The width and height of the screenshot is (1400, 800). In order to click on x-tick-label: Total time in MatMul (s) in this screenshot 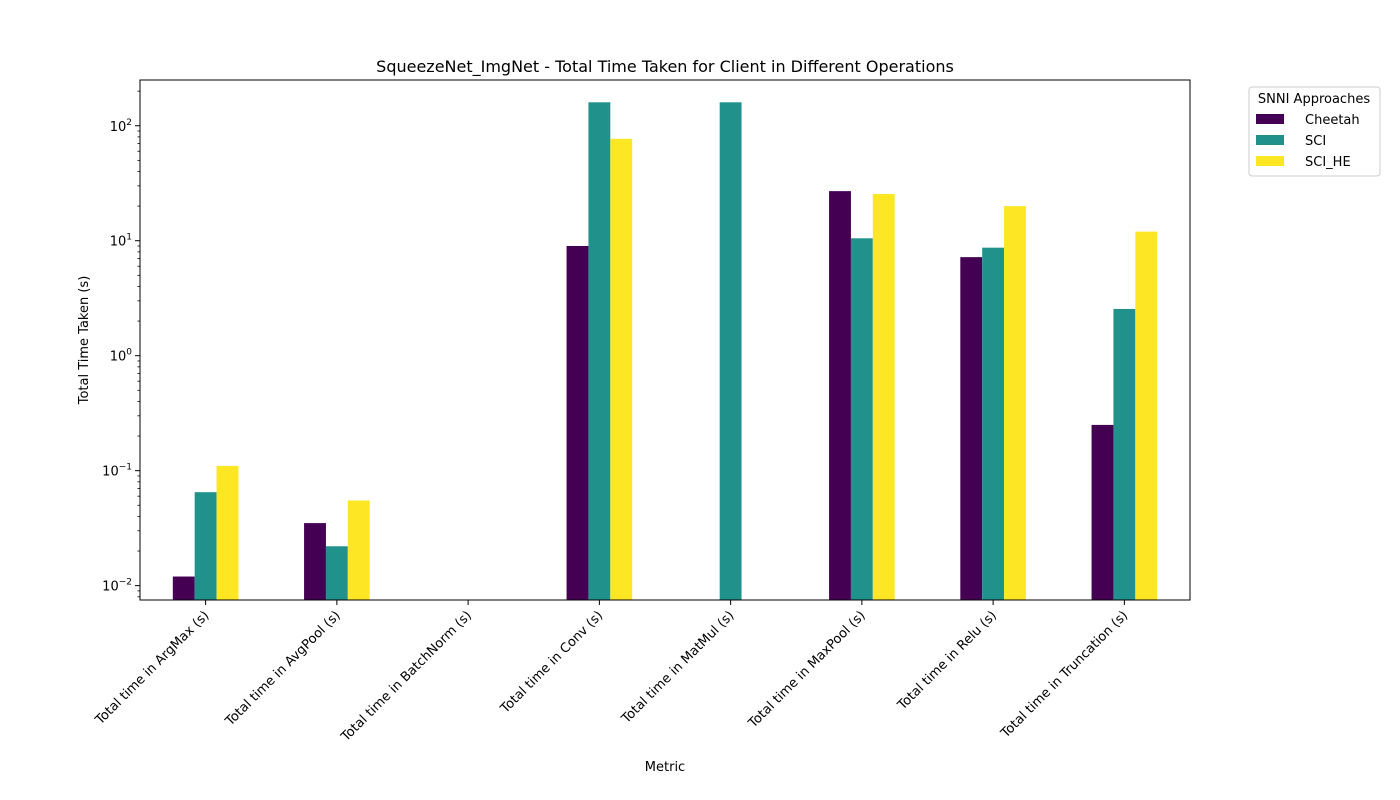, I will do `click(677, 667)`.